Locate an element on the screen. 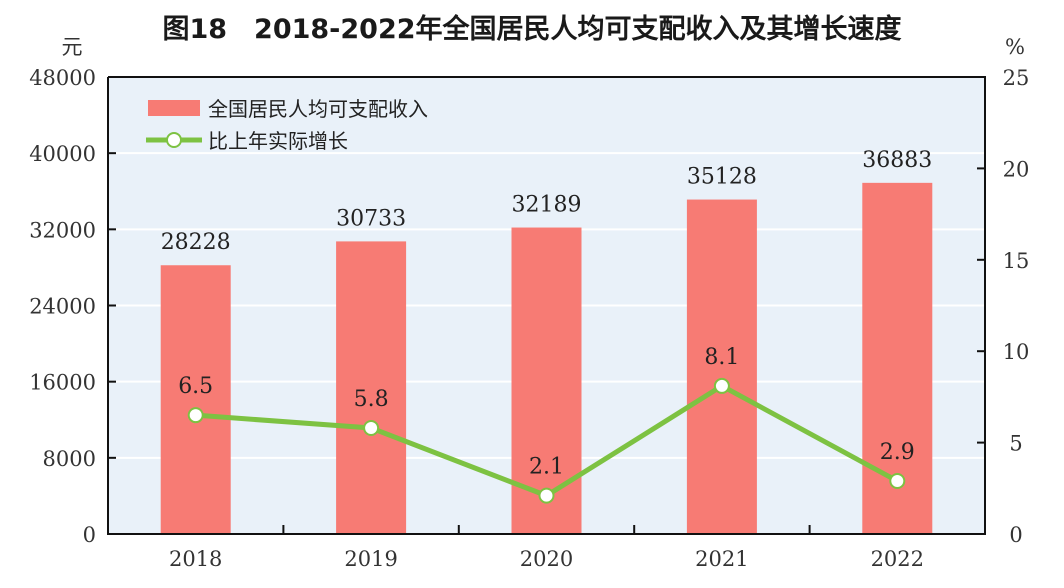 This screenshot has height=588, width=1064. legend-bar-label: 全国居民人均可支配收入 is located at coordinates (318, 109).